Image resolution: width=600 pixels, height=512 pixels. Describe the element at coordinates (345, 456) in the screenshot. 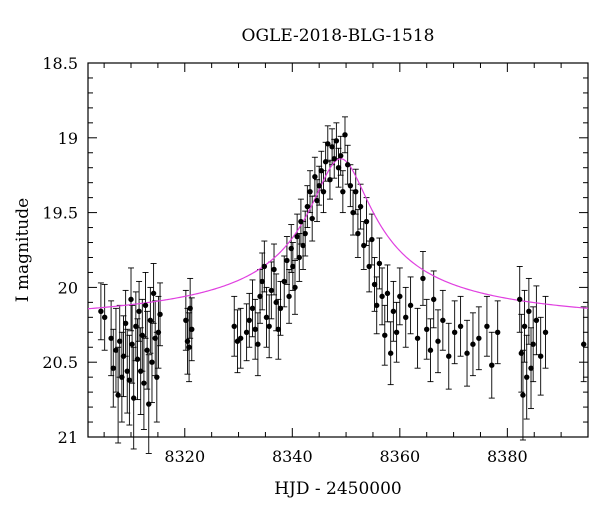

I see `x-tick-labels: 8320 8340 8360 8380` at that location.